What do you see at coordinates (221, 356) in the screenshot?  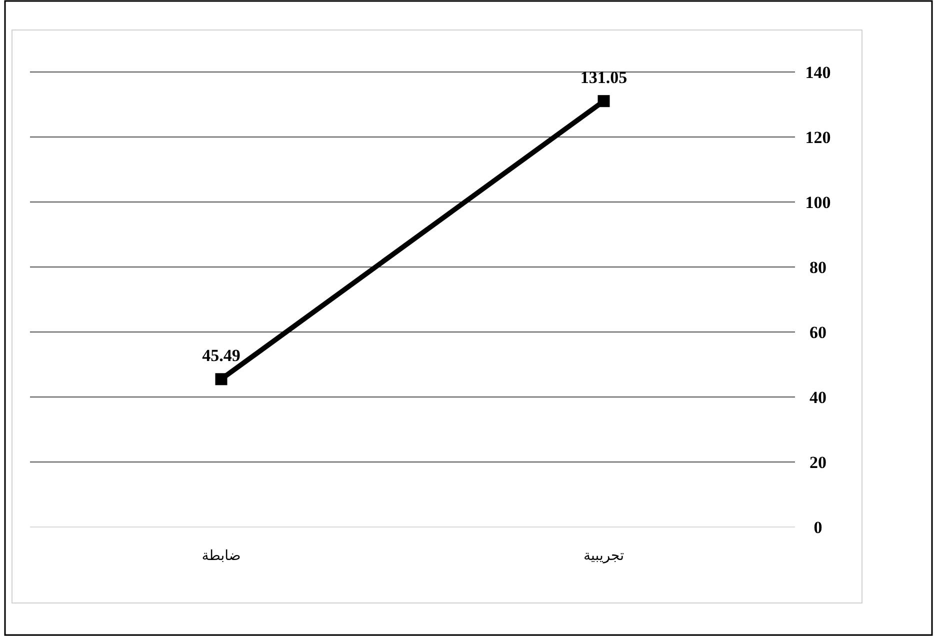 I see `data-label: 45.49` at bounding box center [221, 356].